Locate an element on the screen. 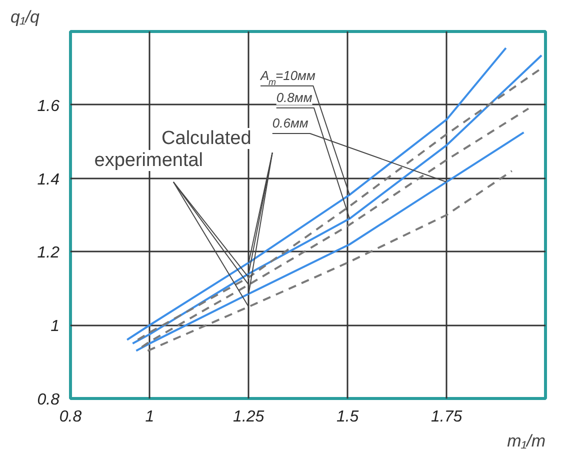 This screenshot has width=568, height=460. annotation: 0.8мм is located at coordinates (294, 97).